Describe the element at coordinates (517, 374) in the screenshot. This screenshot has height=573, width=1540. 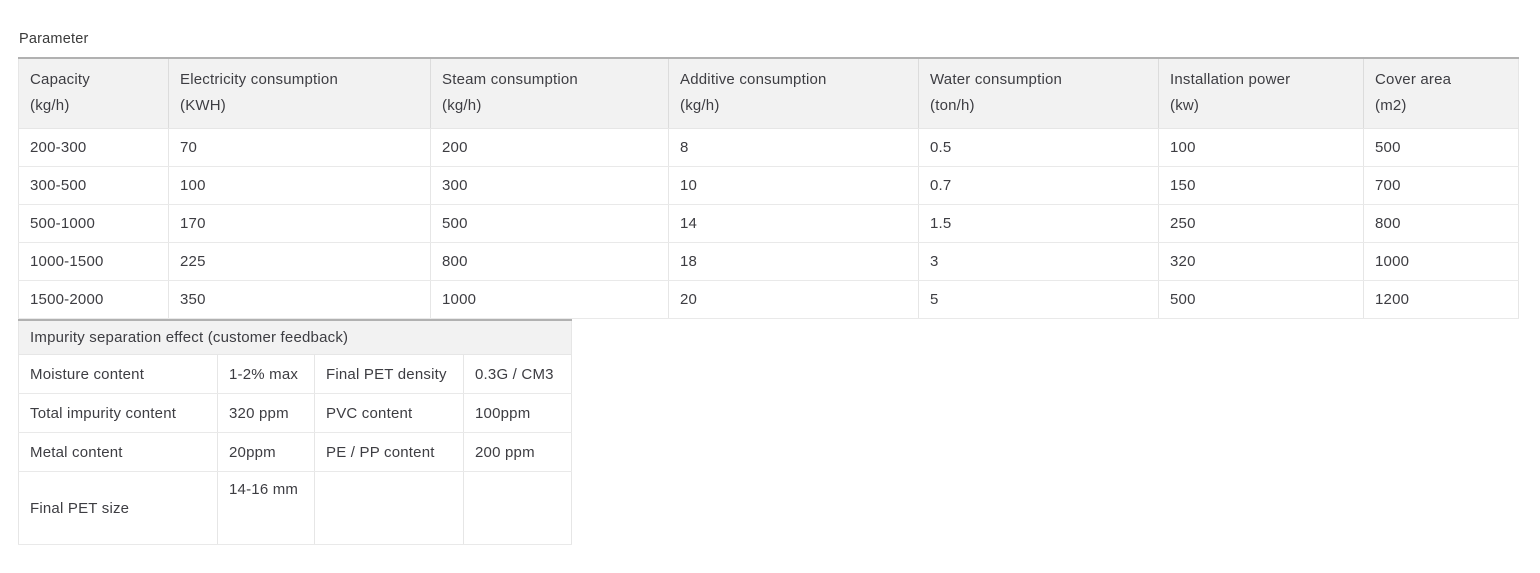
I see `table-cell: 0.3G / CM3` at that location.